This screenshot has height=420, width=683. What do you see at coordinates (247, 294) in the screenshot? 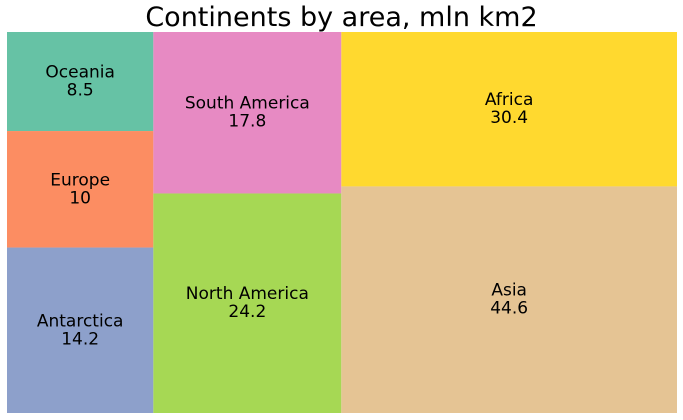
I see `tile-label-north-america: North America` at bounding box center [247, 294].